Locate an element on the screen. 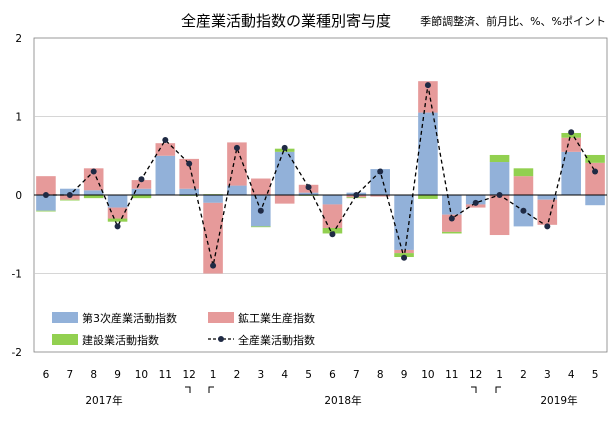 The image size is (615, 426). year-separators is located at coordinates (343, 389).